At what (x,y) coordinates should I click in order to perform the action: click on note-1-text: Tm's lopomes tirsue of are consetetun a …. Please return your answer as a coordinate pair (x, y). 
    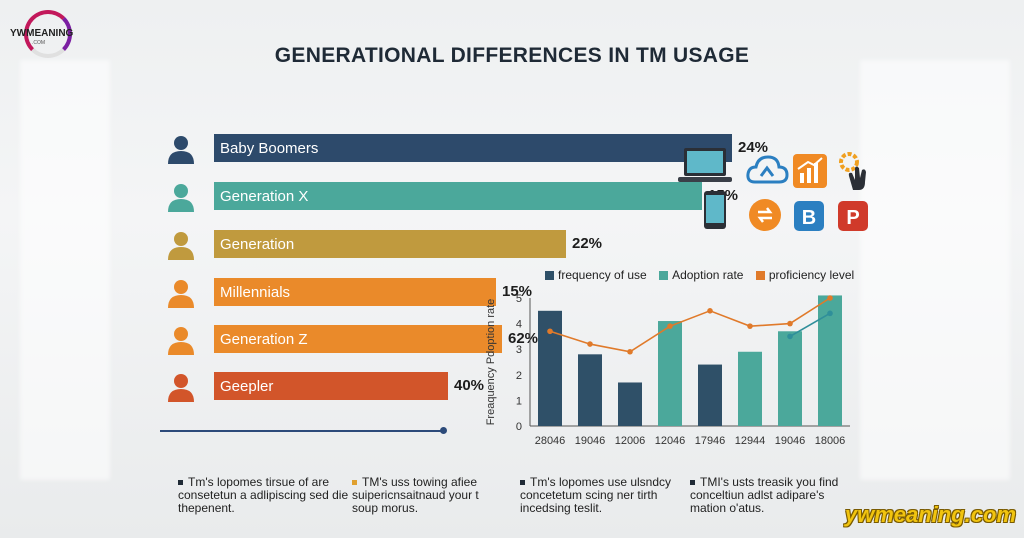
    Looking at the image, I should click on (263, 495).